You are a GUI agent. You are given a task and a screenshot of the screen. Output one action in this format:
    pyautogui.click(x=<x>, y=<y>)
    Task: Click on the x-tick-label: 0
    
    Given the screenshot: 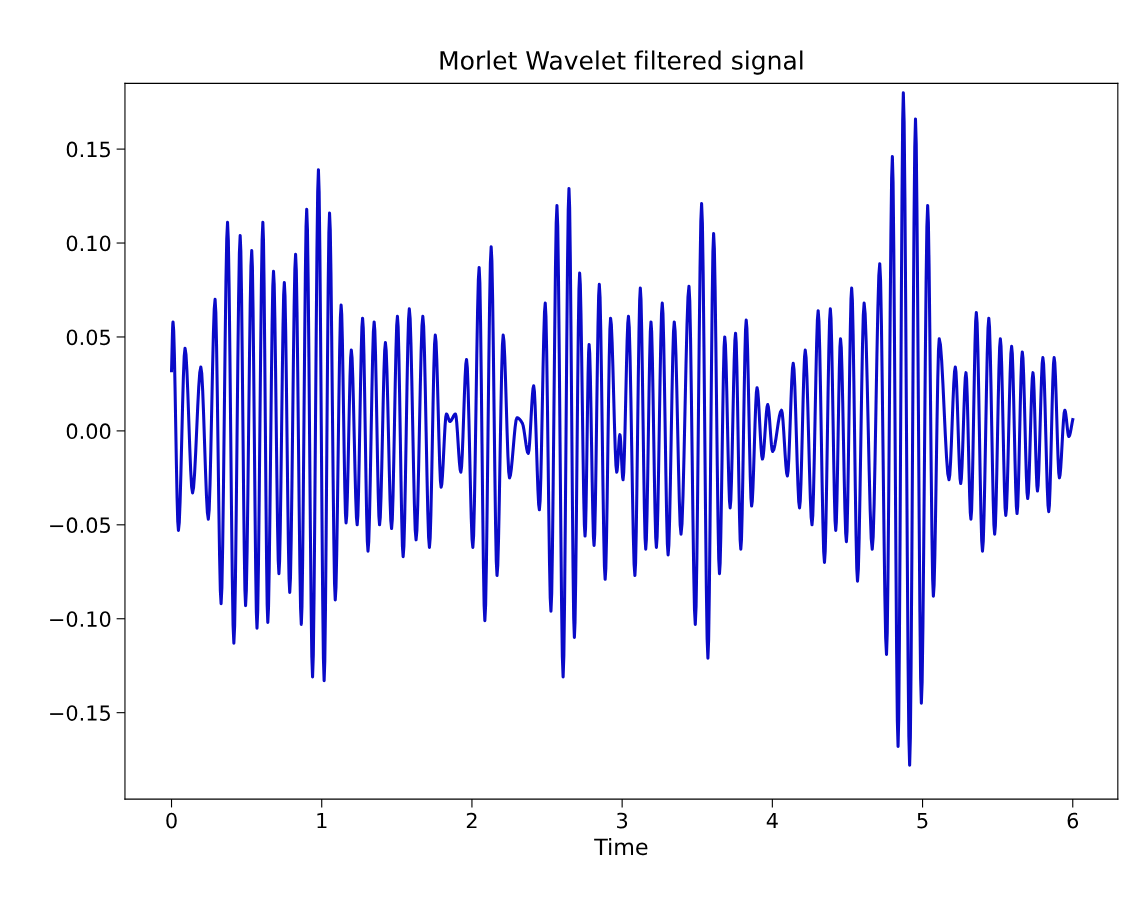 What is the action you would take?
    pyautogui.click(x=171, y=820)
    